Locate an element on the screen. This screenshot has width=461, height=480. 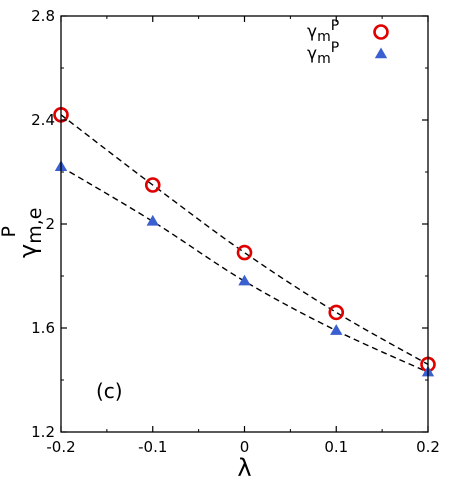
svg-text:γm,eP: γm,e P is located at coordinates (23, 233).